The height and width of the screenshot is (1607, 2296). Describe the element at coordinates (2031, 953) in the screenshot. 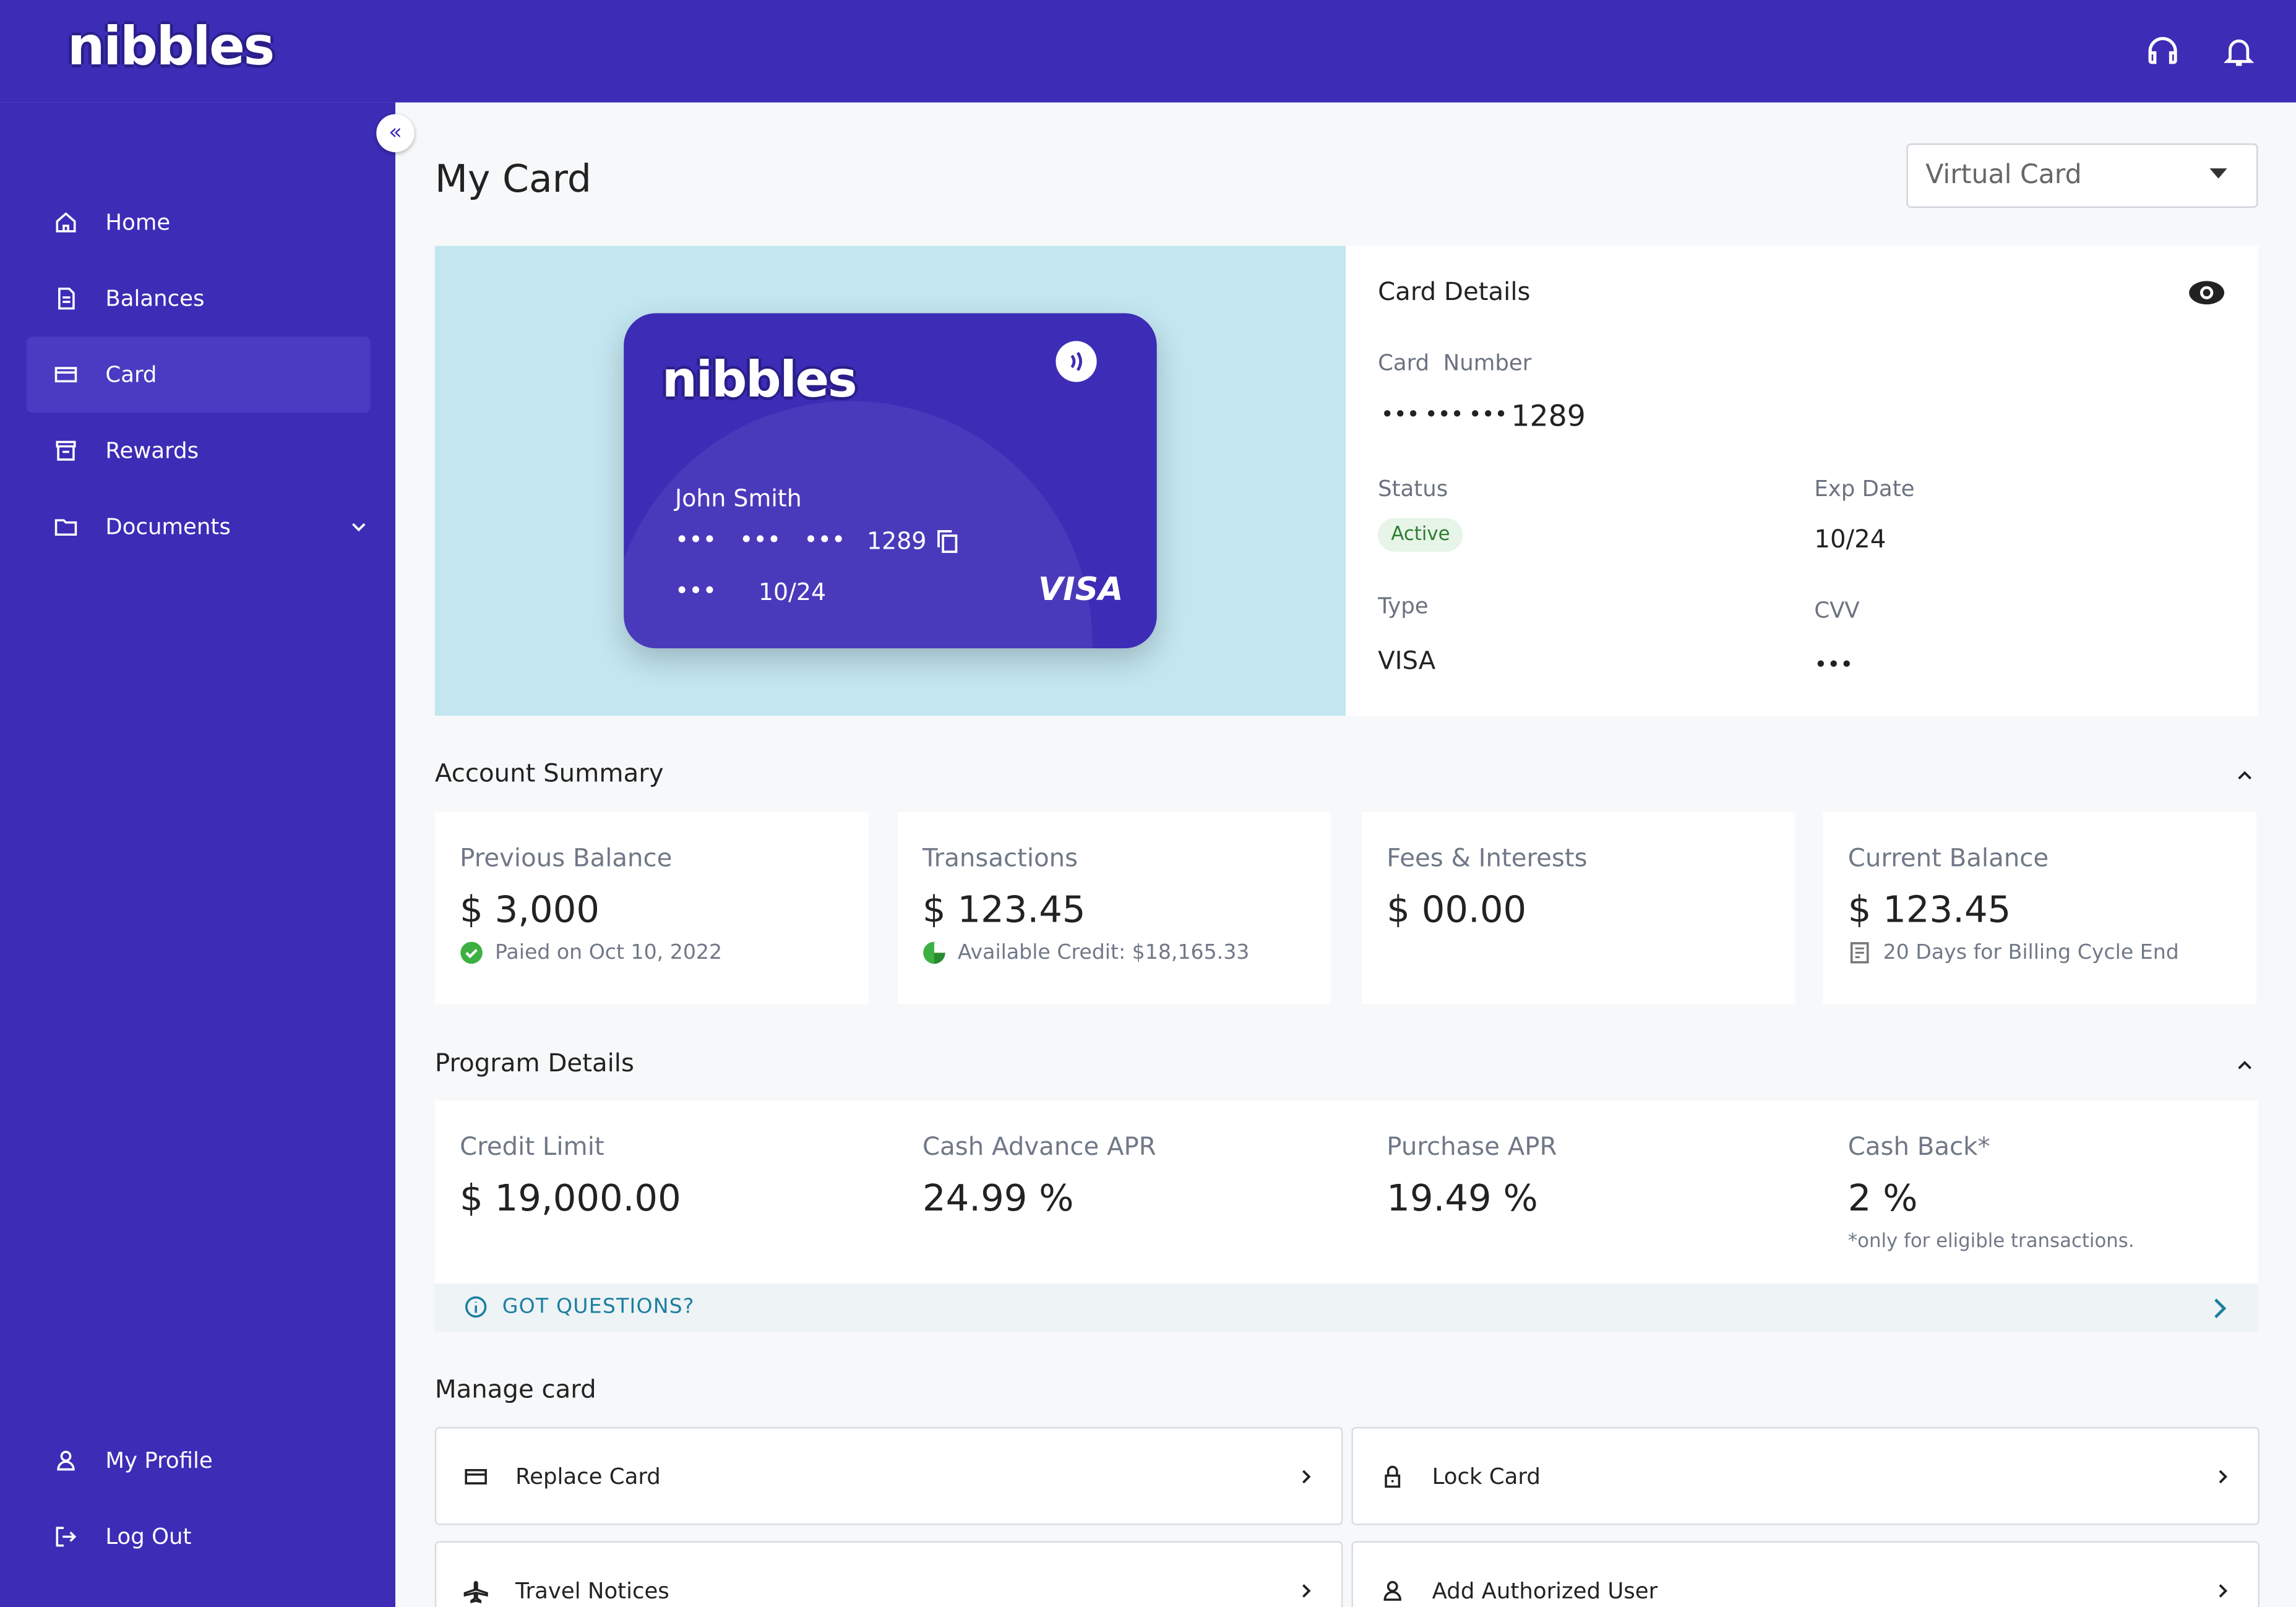

I see `summary-note-text: 20 Days for Billing Cycle End` at that location.